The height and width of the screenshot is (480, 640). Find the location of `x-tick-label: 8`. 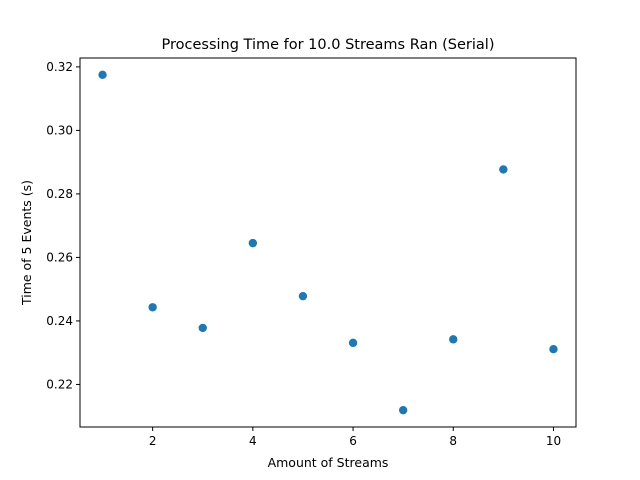

x-tick-label: 8 is located at coordinates (453, 441).